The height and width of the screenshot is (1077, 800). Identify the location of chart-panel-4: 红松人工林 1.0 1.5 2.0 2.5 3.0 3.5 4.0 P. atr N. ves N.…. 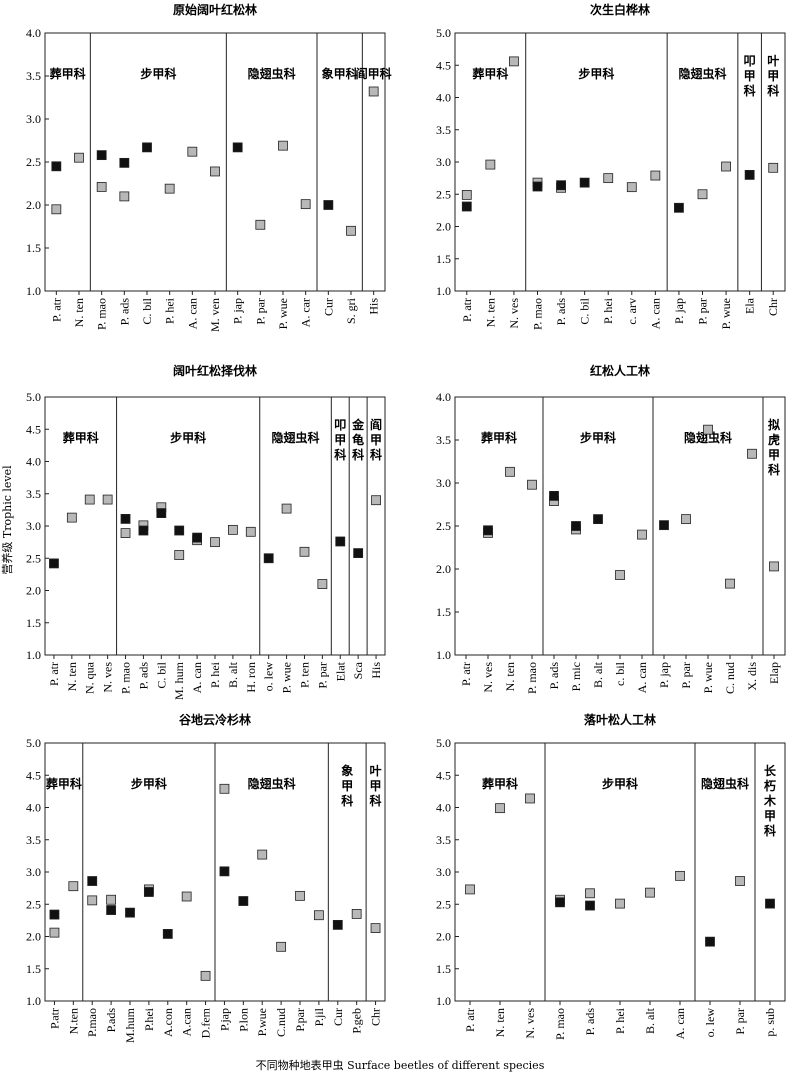
(611, 528).